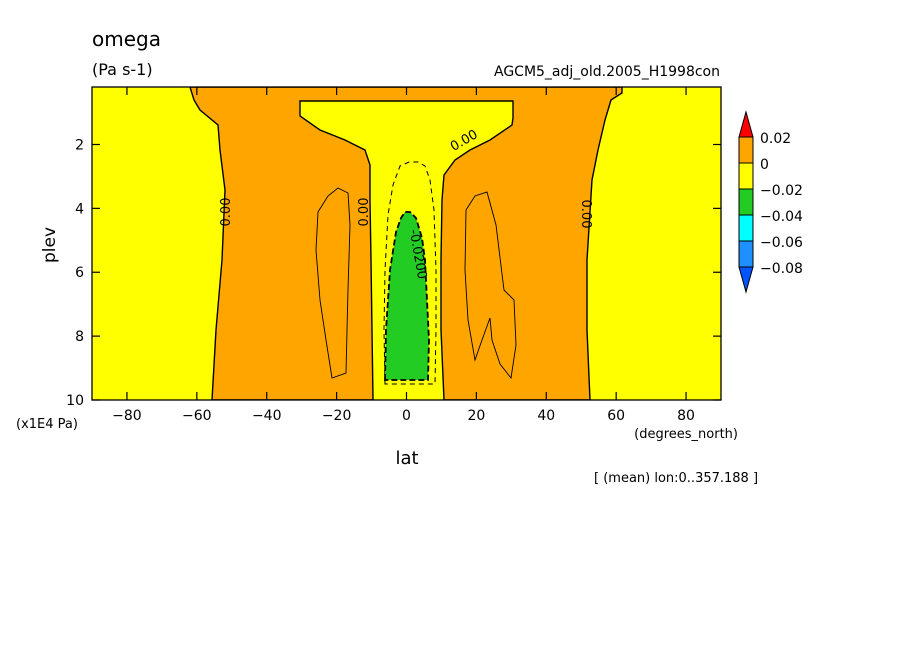  Describe the element at coordinates (79, 337) in the screenshot. I see `y-tick-label: 8` at that location.